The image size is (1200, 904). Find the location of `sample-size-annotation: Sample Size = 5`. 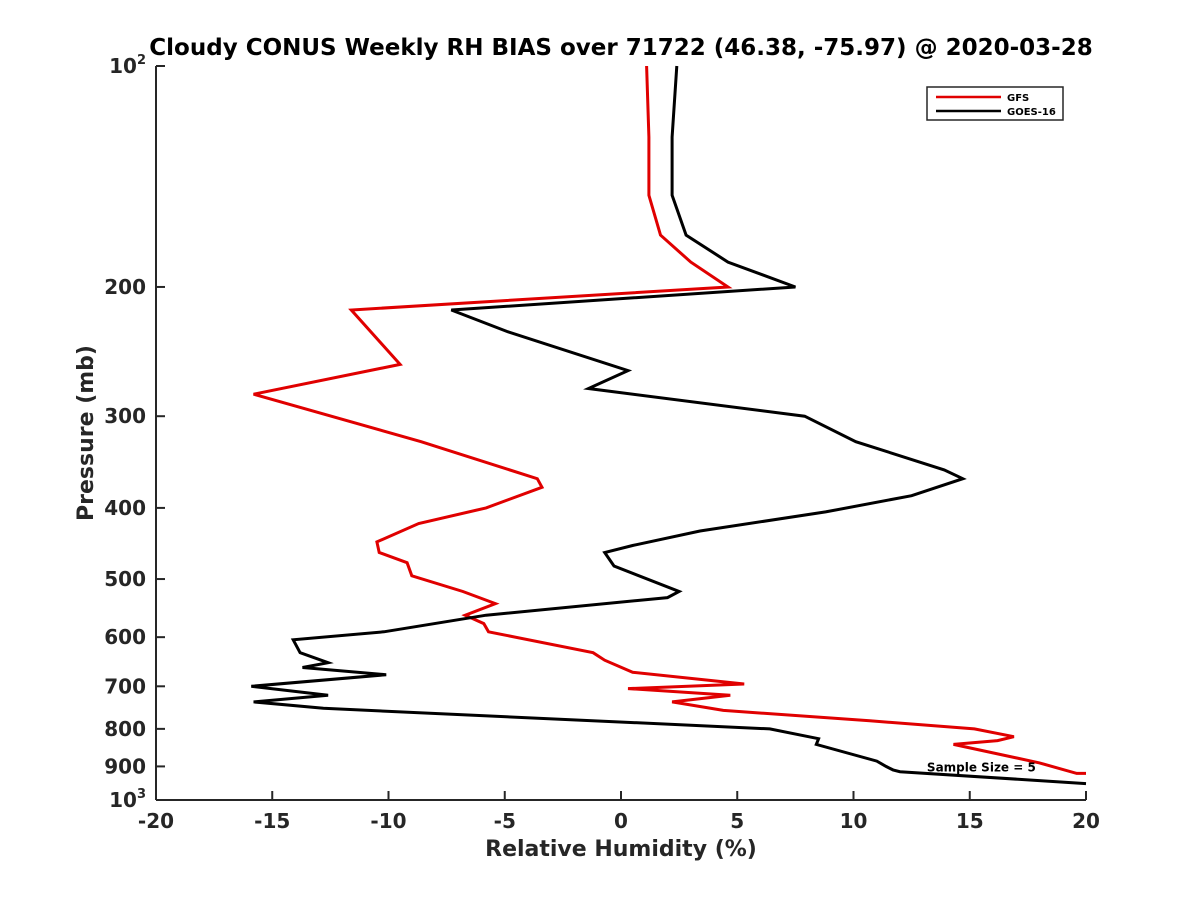

sample-size-annotation: Sample Size = 5 is located at coordinates (981, 767).